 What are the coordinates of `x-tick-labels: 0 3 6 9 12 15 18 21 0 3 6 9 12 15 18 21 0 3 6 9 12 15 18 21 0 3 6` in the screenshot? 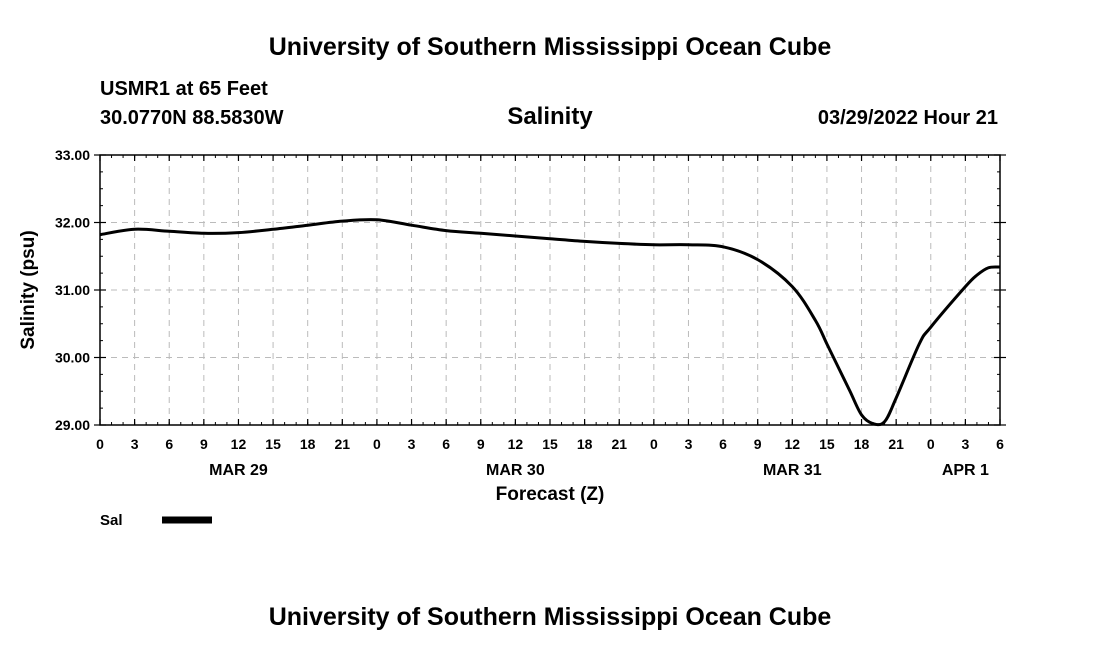 It's located at (550, 444).